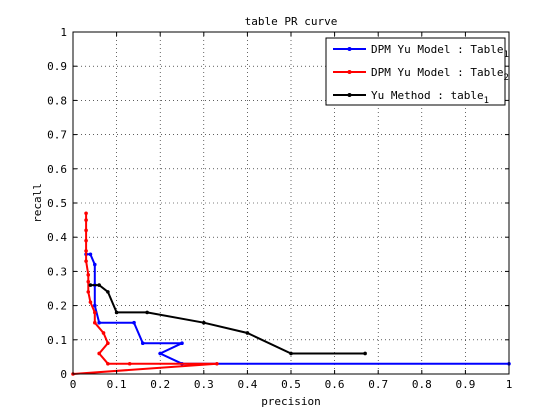  What do you see at coordinates (57, 340) in the screenshot?
I see `y-tick-label: 0.1` at bounding box center [57, 340].